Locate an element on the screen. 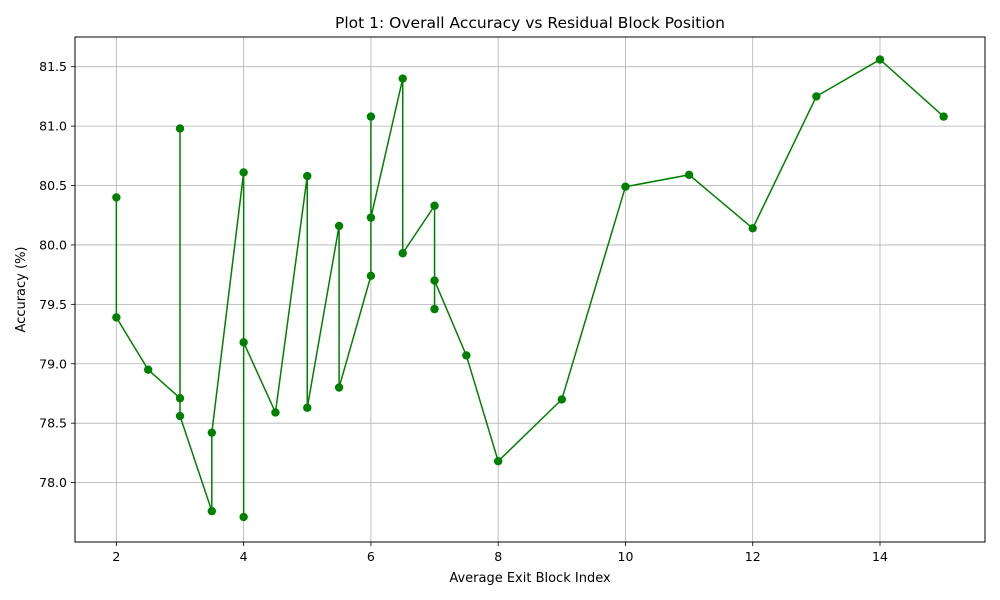 The width and height of the screenshot is (1000, 600). y-tick-label: 78.0 is located at coordinates (53, 482).